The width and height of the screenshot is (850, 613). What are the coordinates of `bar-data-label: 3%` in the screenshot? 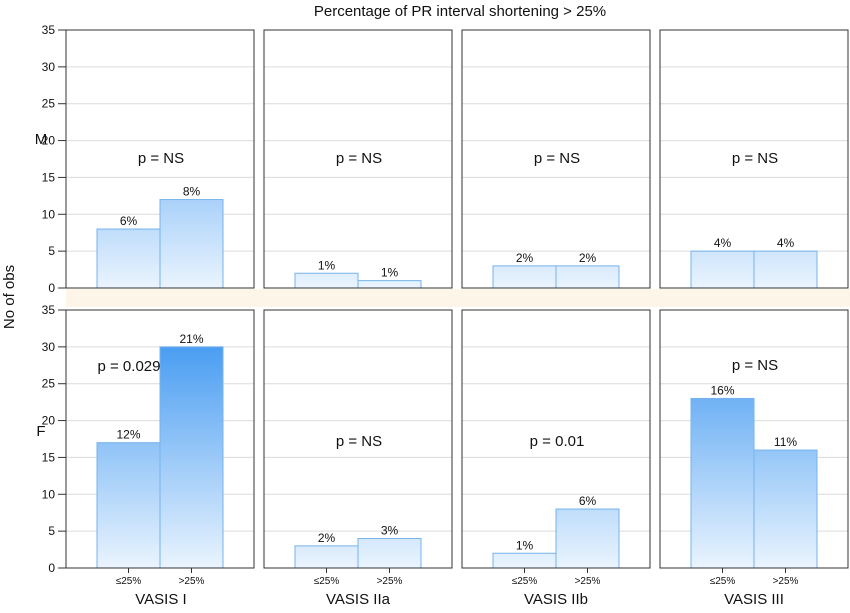 It's located at (390, 531).